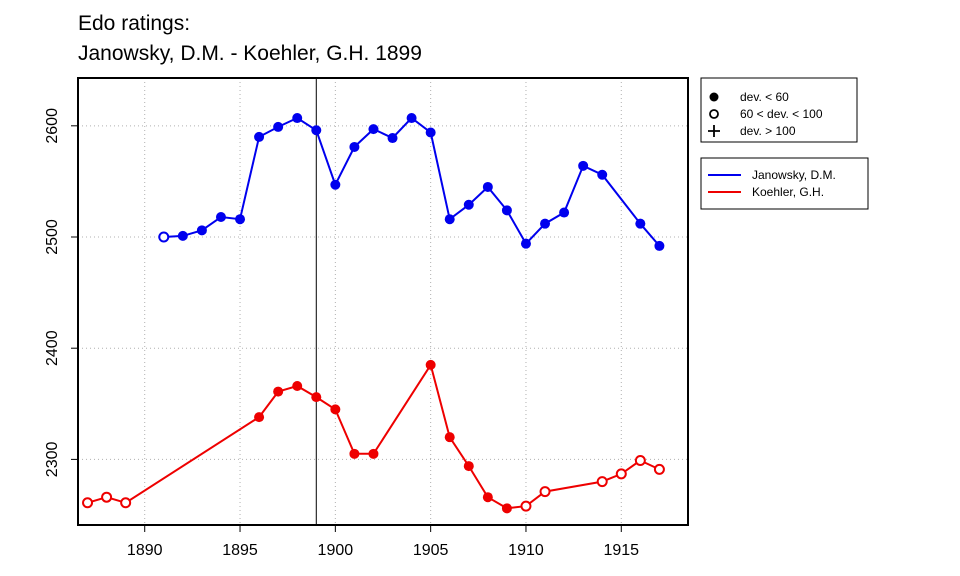 The height and width of the screenshot is (576, 960). I want to click on legend-open-circle-icon, so click(714, 114).